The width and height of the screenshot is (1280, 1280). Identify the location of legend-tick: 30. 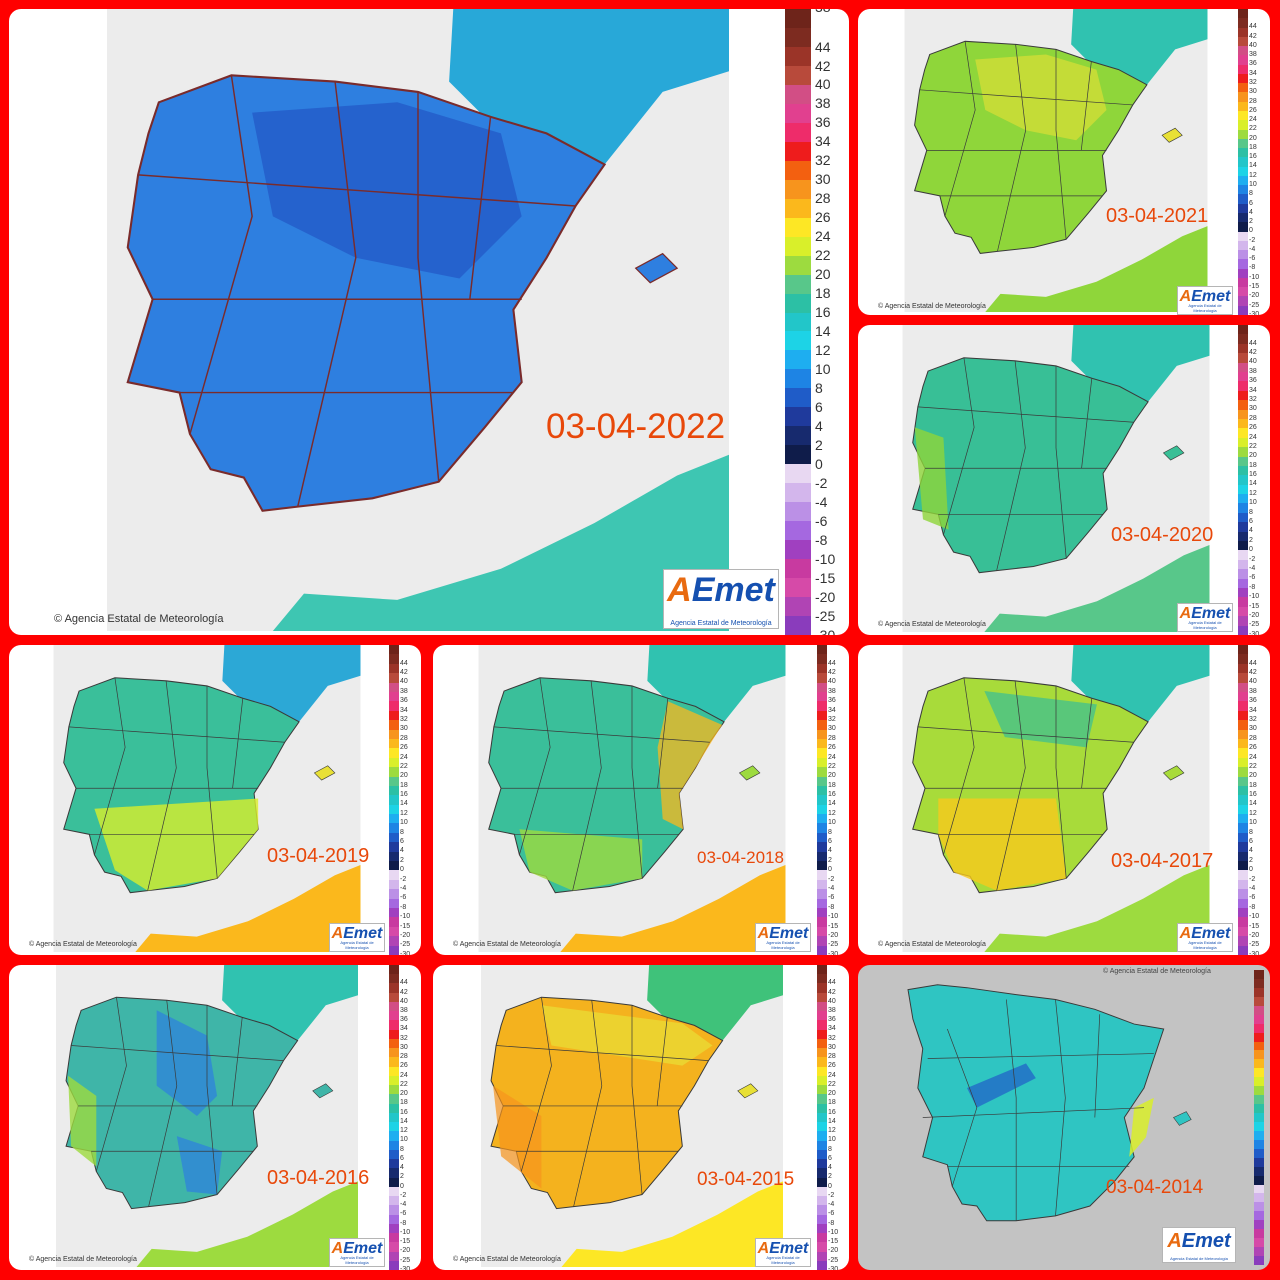
(404, 1047).